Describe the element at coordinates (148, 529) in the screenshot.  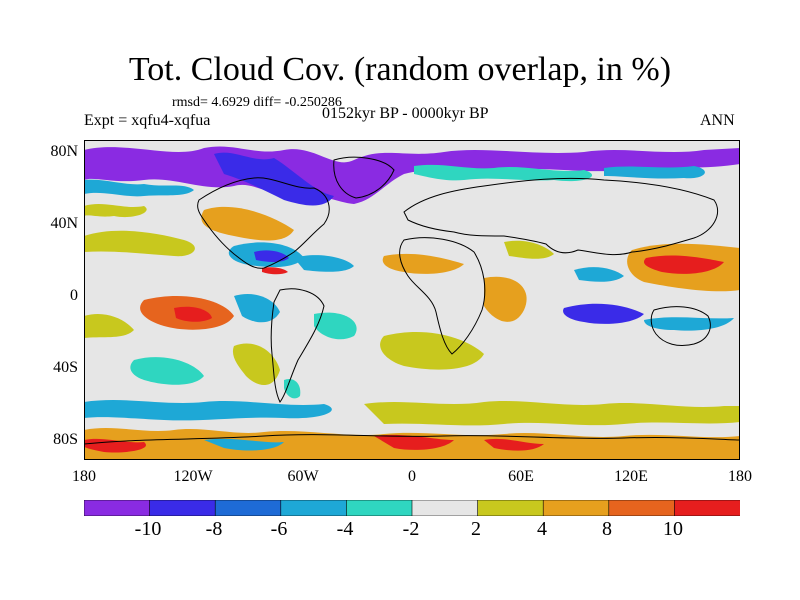
I see `colorbar-label: -10` at that location.